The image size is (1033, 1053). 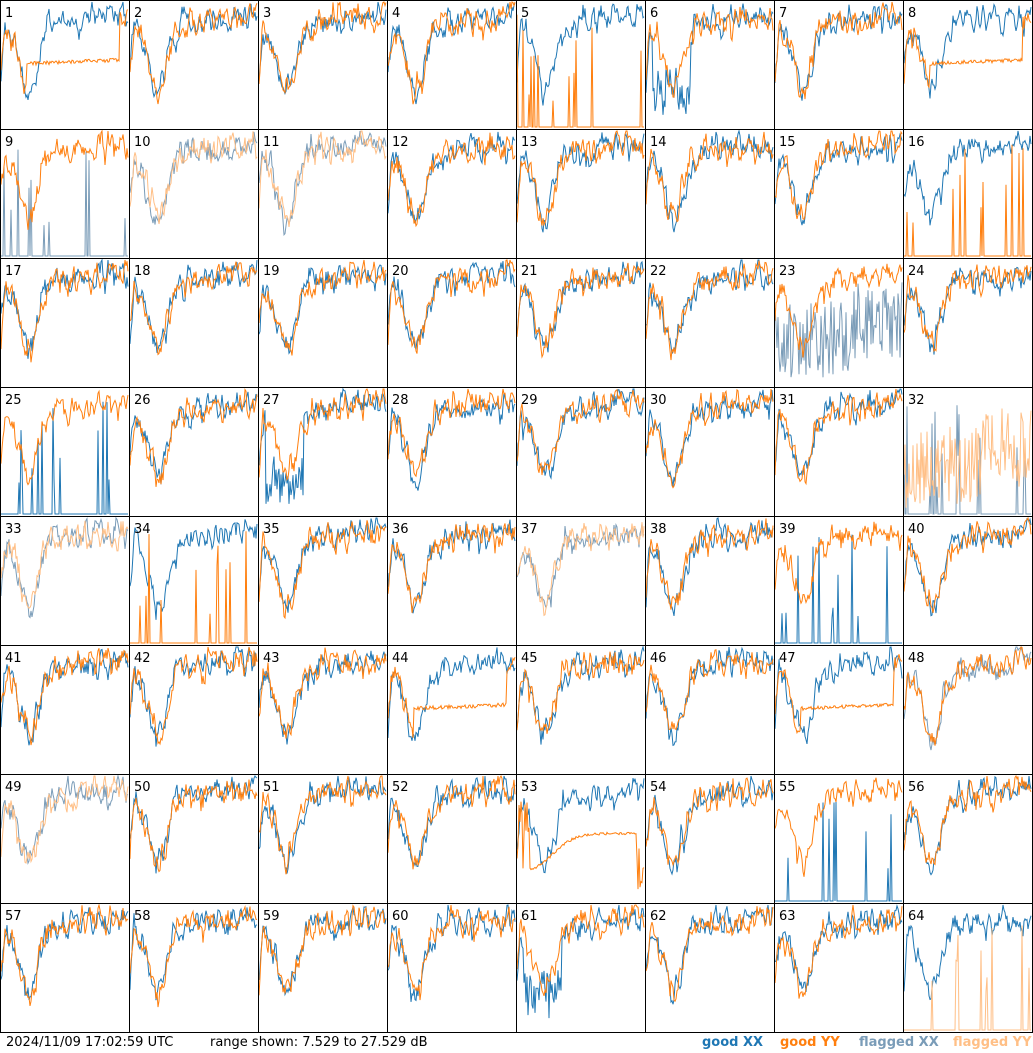 I want to click on panel-5-label: 5, so click(x=525, y=13).